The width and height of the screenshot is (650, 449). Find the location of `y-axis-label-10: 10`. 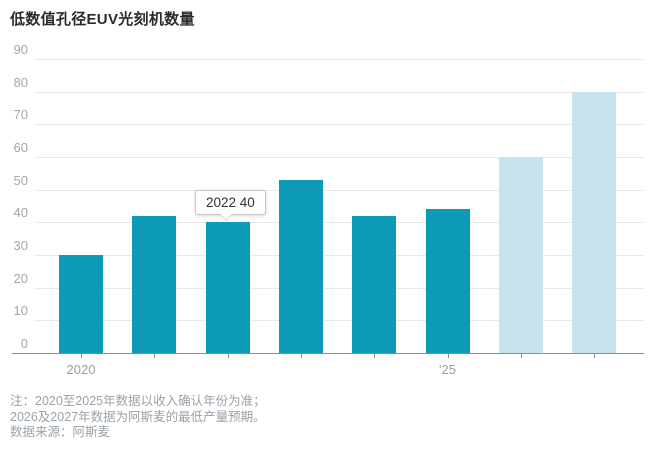

y-axis-label-10: 10 is located at coordinates (20, 311).